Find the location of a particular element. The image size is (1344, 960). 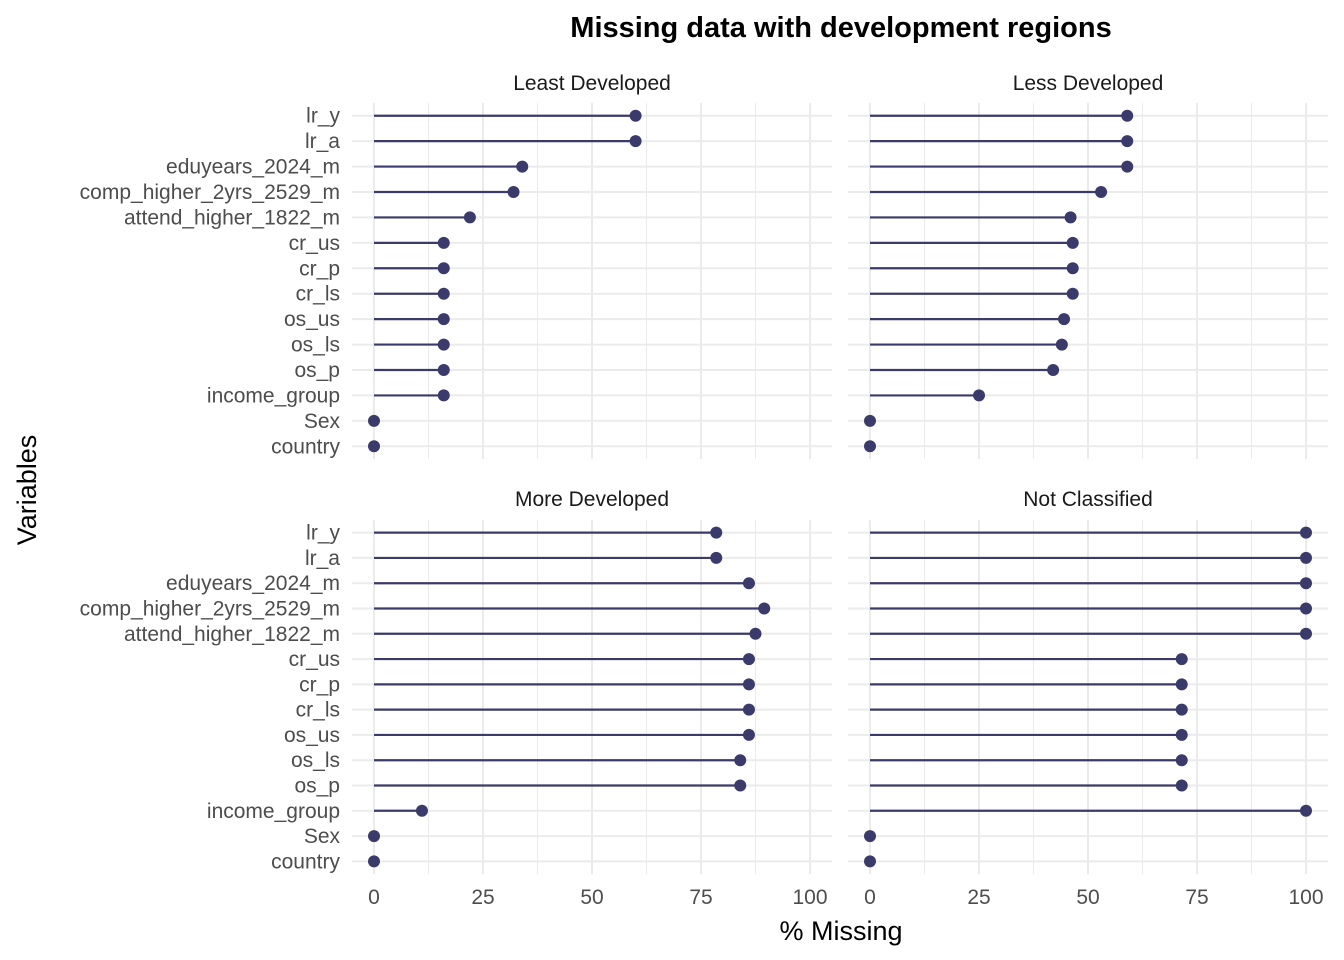

panel-strip-label: Least Developed is located at coordinates (592, 83).